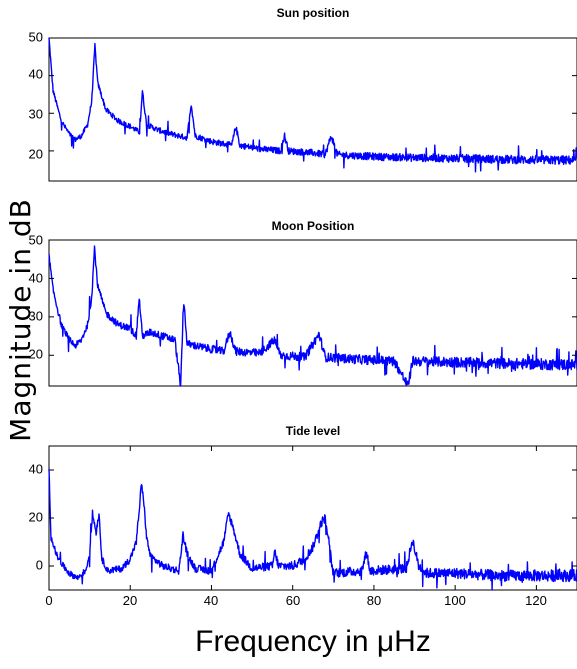 The width and height of the screenshot is (577, 669). Describe the element at coordinates (20, 320) in the screenshot. I see `y-axis-label: Magnitude in dB` at that location.